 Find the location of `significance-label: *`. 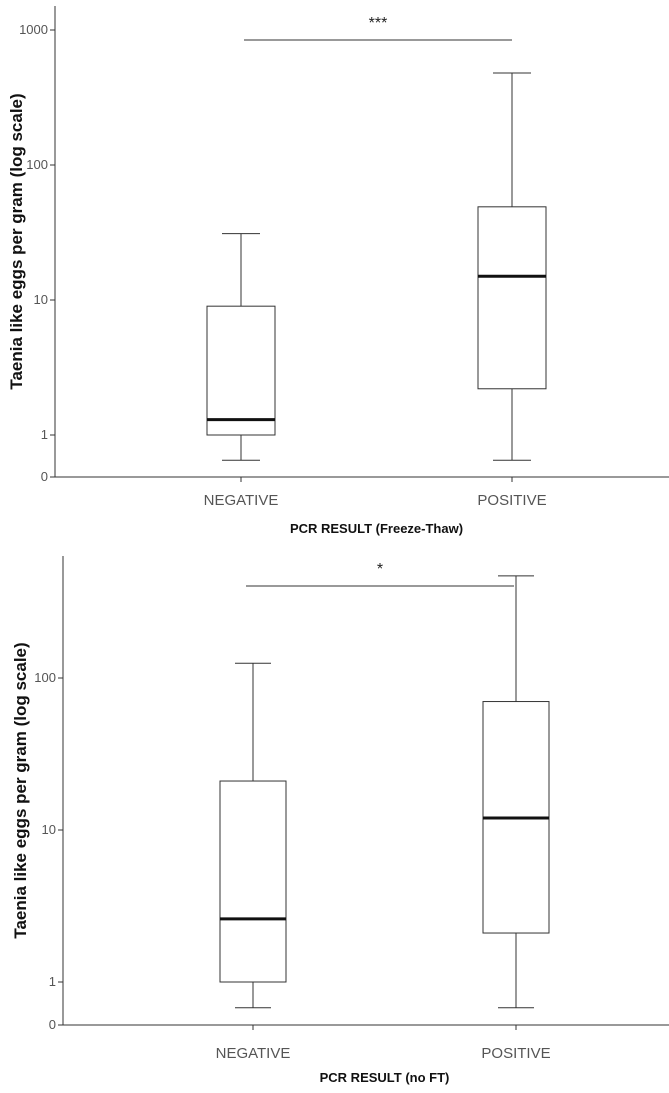

significance-label: * is located at coordinates (380, 569).